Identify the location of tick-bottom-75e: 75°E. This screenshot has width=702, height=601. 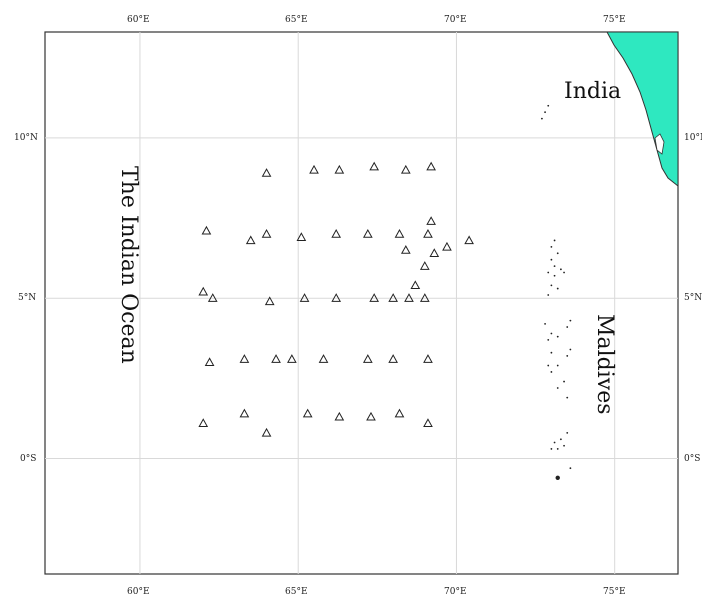
(614, 591).